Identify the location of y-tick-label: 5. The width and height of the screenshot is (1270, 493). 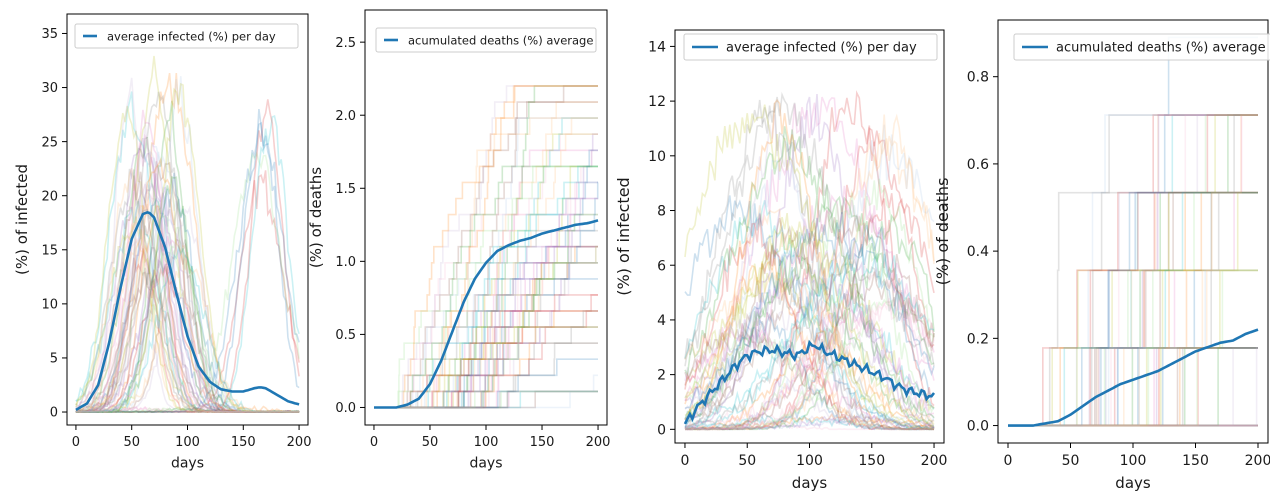
(54, 359).